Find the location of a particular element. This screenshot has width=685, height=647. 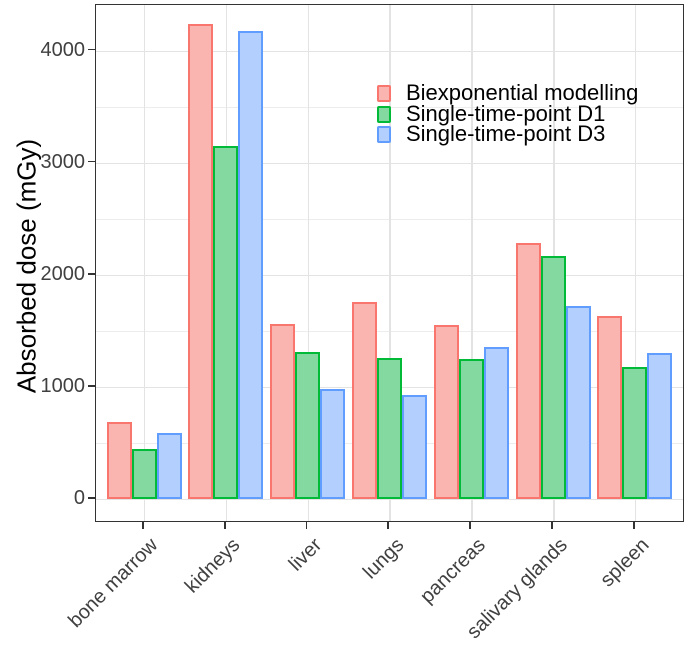

x-tick-label: spleen is located at coordinates (625, 563).